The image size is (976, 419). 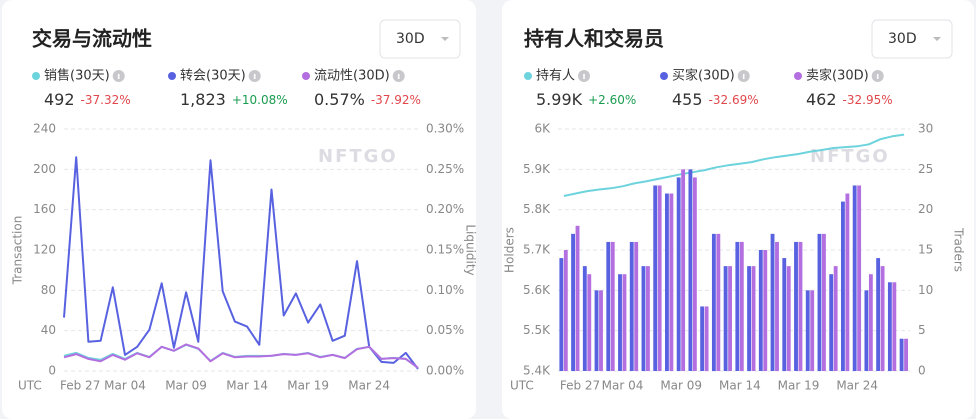 What do you see at coordinates (445, 169) in the screenshot?
I see `y2-tick-label: 0.25%` at bounding box center [445, 169].